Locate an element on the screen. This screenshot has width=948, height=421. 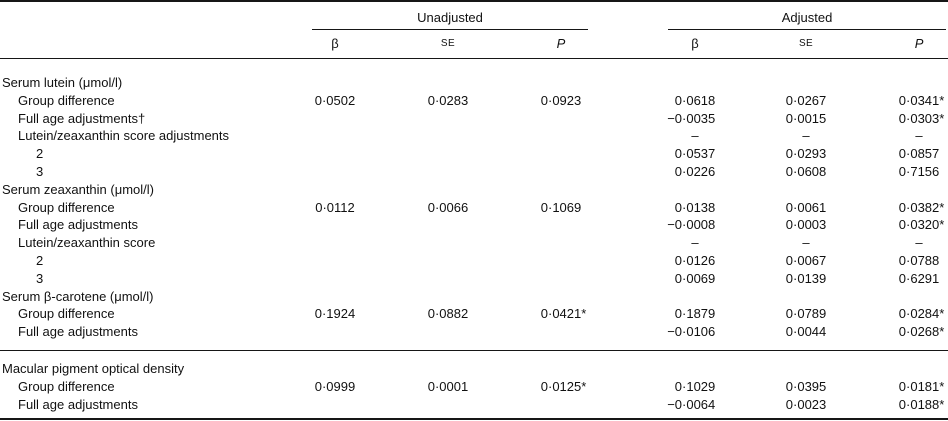
value-cell: 0·0293 is located at coordinates (806, 154).